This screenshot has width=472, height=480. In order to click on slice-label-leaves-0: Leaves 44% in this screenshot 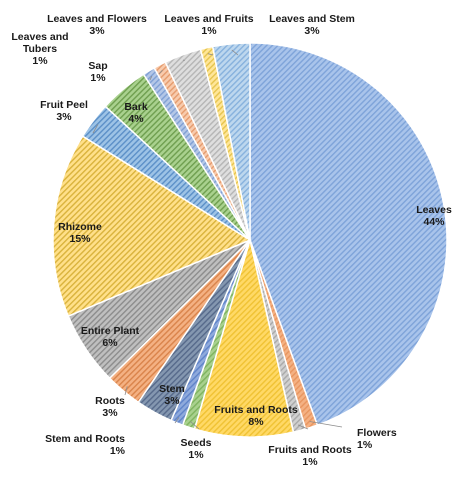, I will do `click(434, 216)`.